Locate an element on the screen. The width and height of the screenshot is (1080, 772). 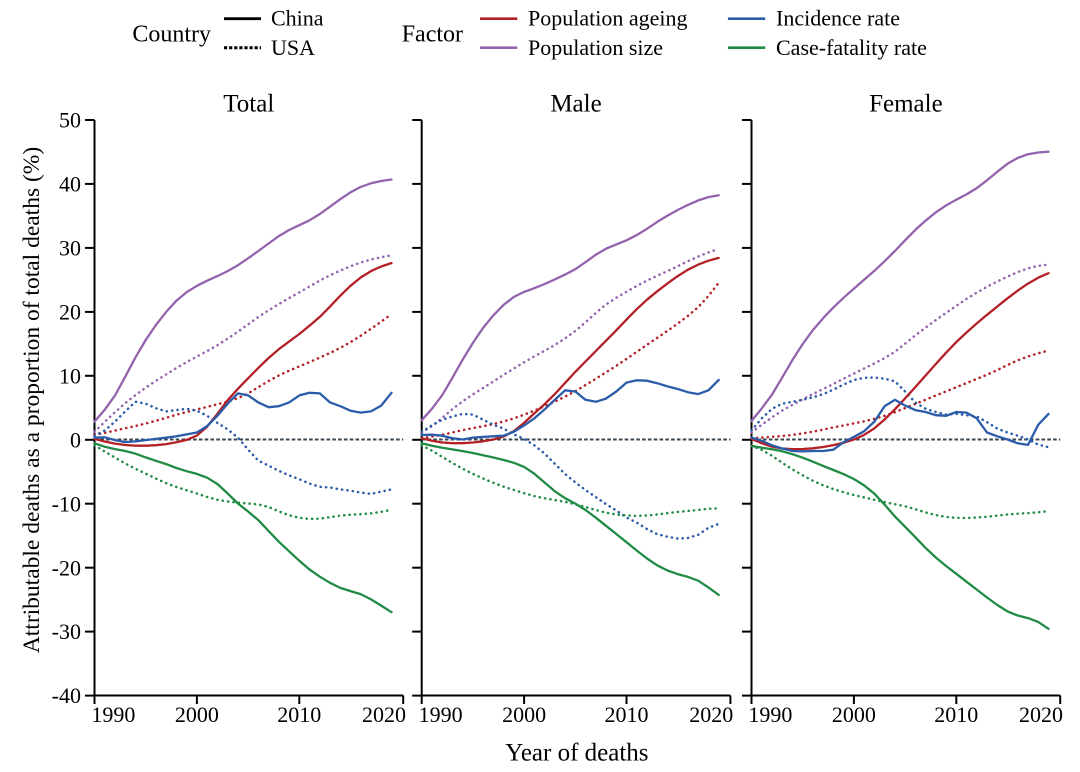
svg-text: -20 is located at coordinates (66, 567).